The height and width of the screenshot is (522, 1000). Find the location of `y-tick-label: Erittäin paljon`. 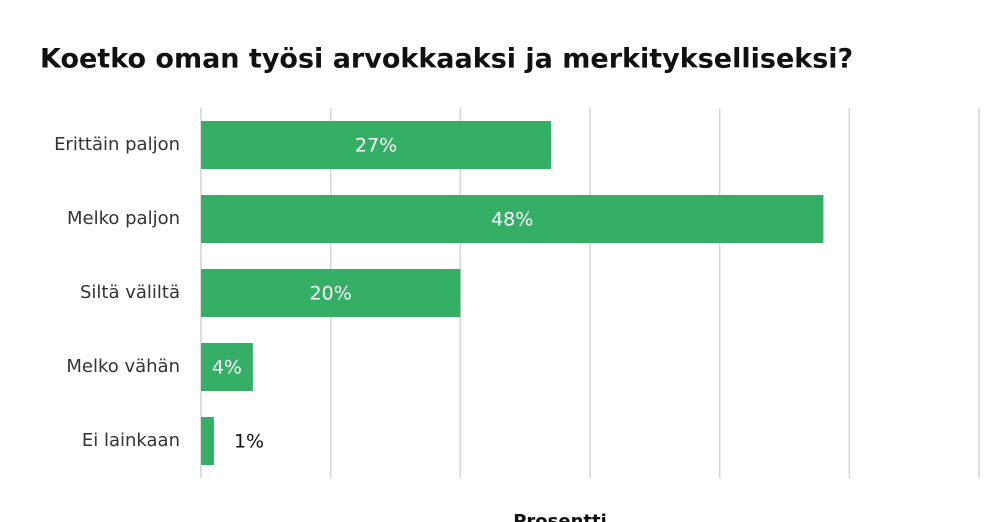

y-tick-label: Erittäin paljon is located at coordinates (117, 144).